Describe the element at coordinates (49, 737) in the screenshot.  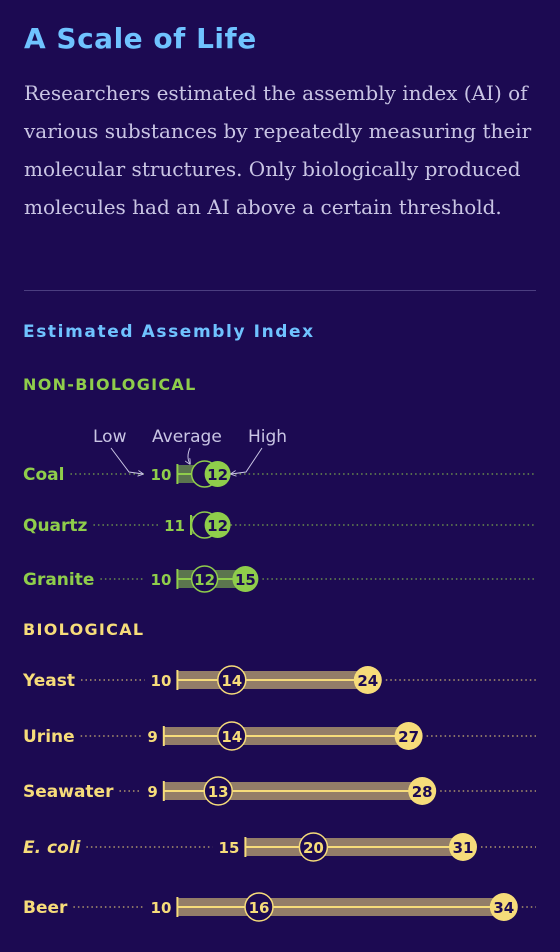
I see `category-label: Urine` at that location.